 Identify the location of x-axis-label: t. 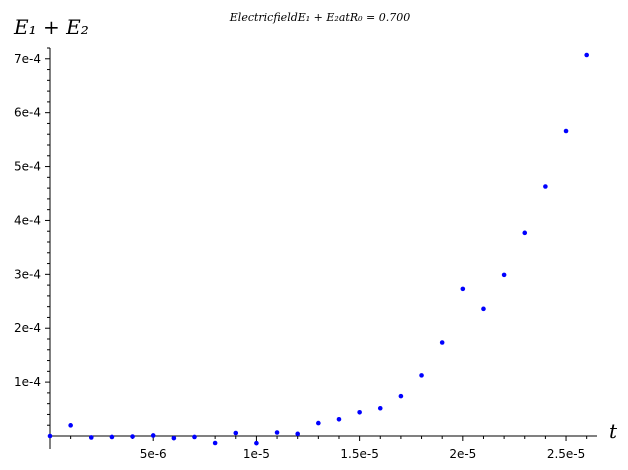
(613, 431).